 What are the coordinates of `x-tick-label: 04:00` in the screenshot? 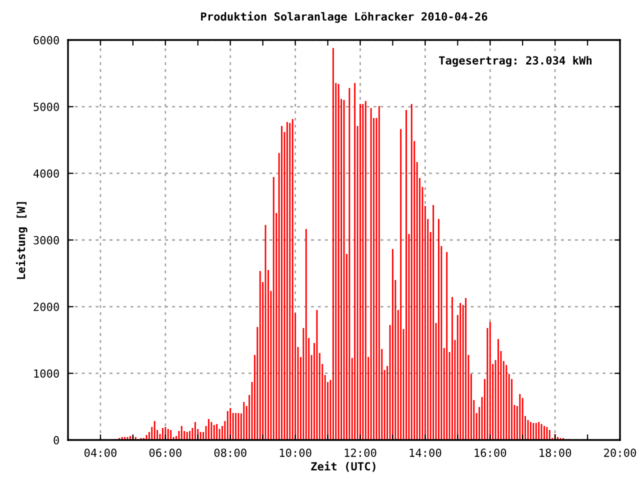 It's located at (100, 452).